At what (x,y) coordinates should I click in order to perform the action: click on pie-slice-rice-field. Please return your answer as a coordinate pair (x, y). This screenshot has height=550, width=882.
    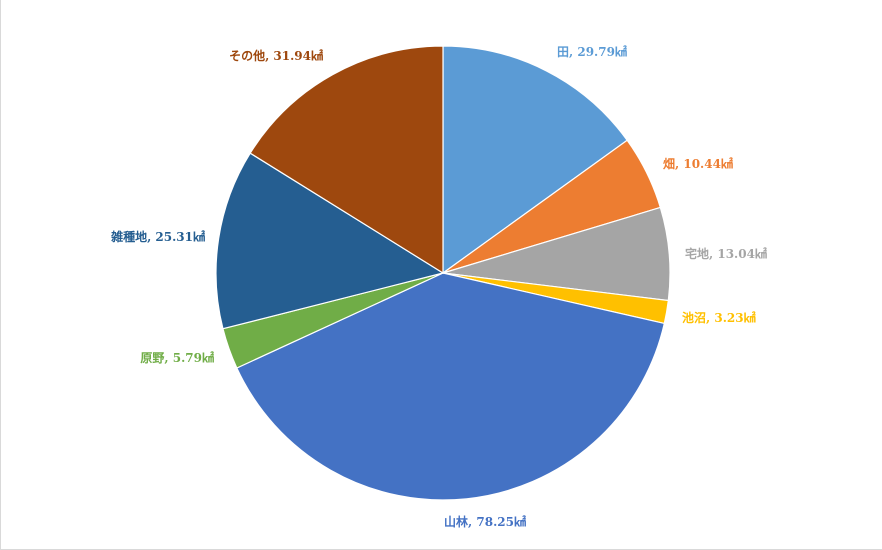
    Looking at the image, I should click on (535, 160).